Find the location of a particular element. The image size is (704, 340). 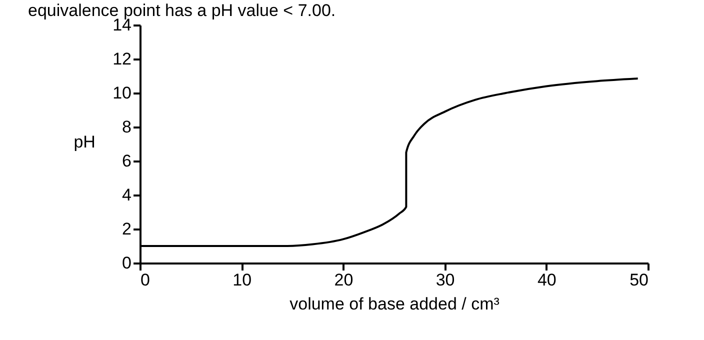

x-tick-label: 20 is located at coordinates (344, 280).